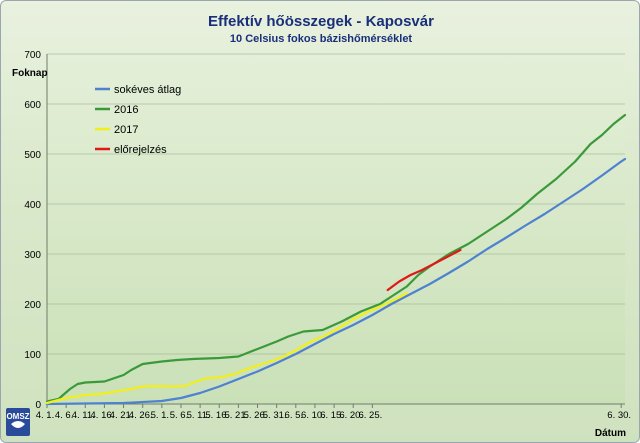 Image resolution: width=640 pixels, height=443 pixels. I want to click on x-tick-label: 5. 31., so click(275, 415).